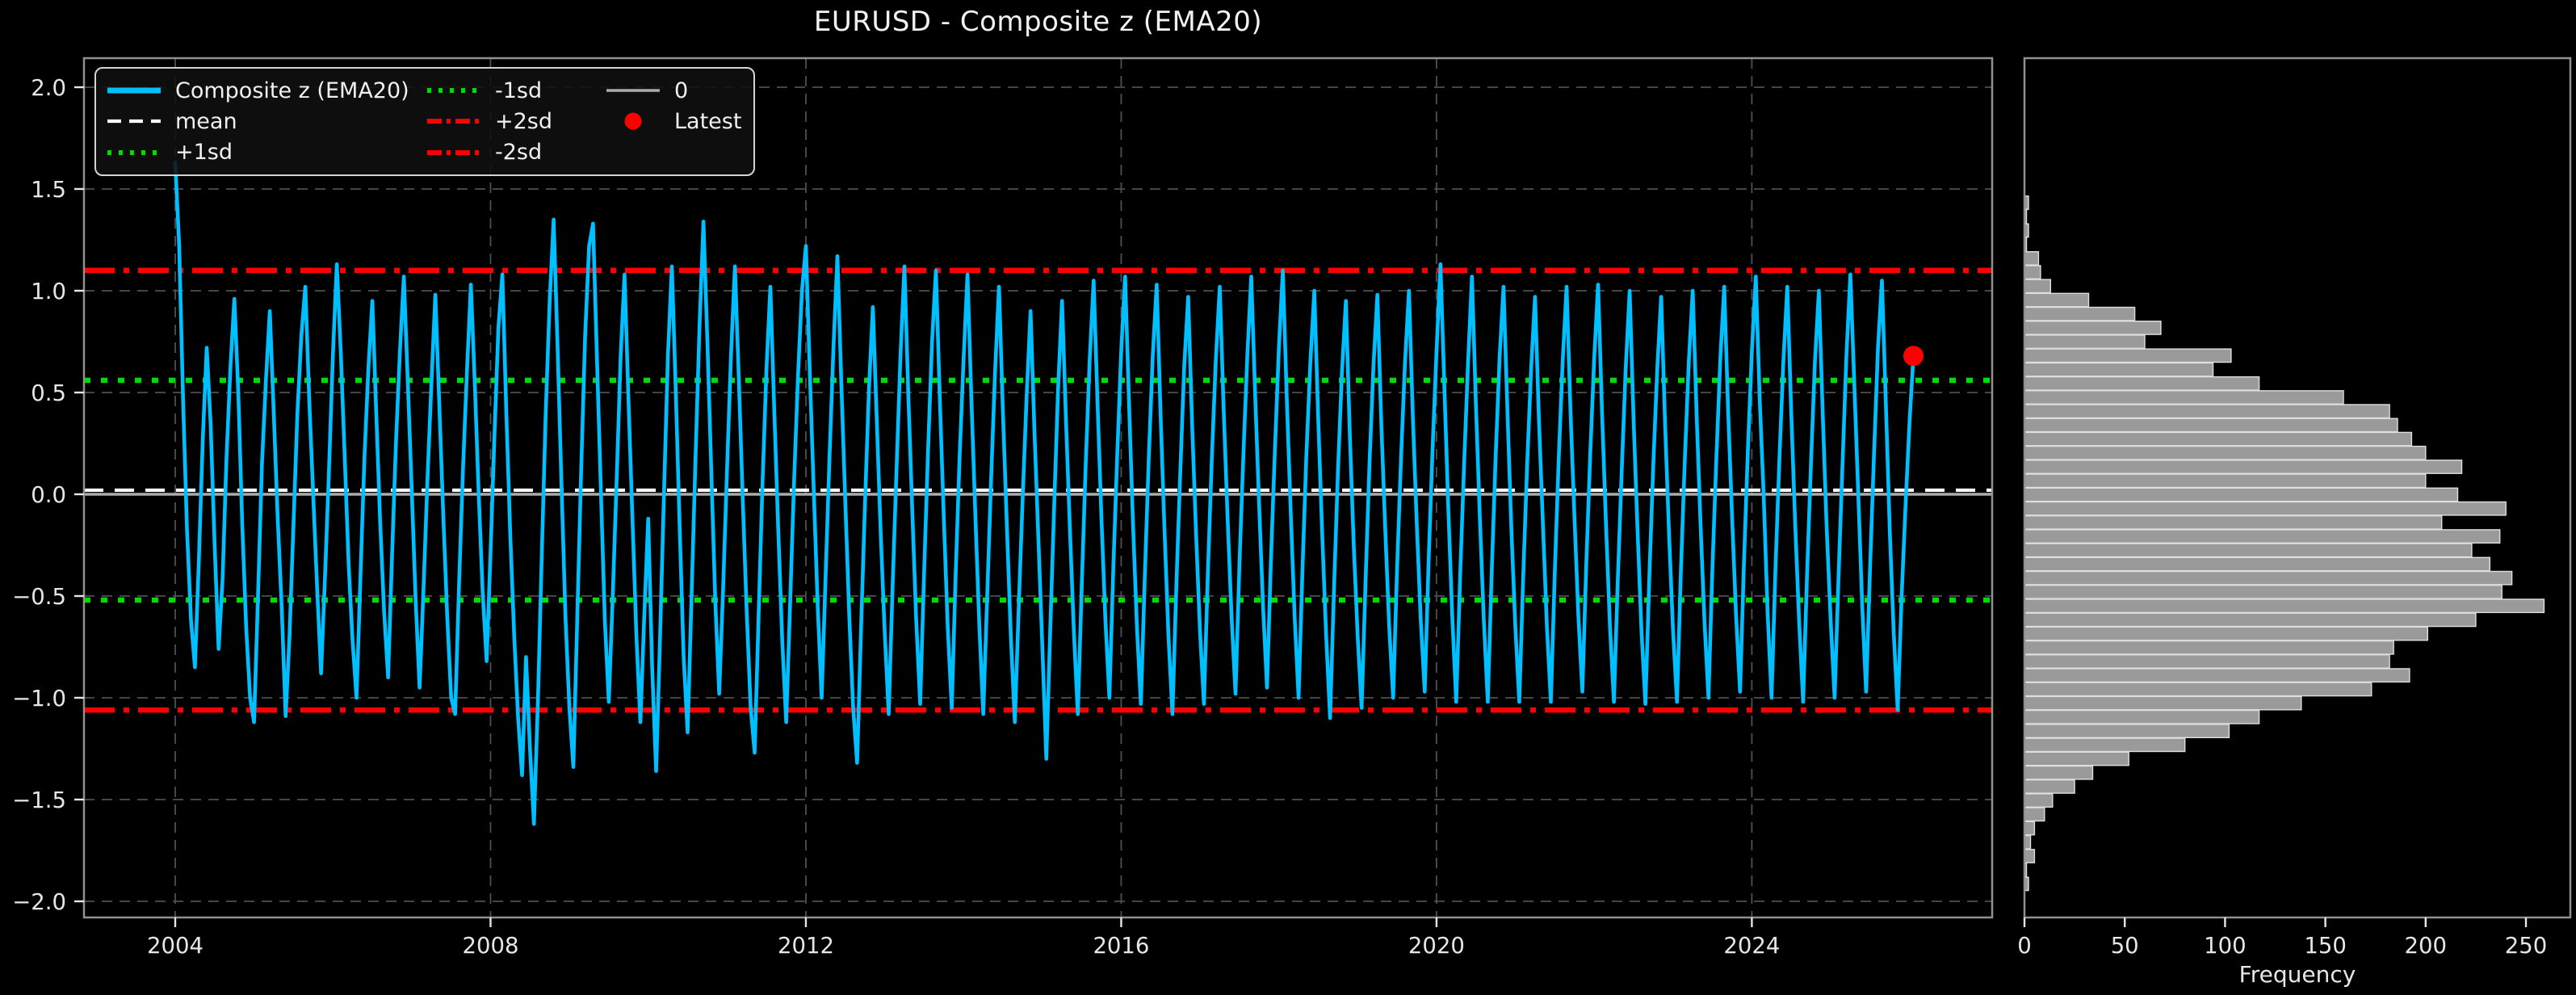  I want to click on legend-label: mean, so click(206, 121).